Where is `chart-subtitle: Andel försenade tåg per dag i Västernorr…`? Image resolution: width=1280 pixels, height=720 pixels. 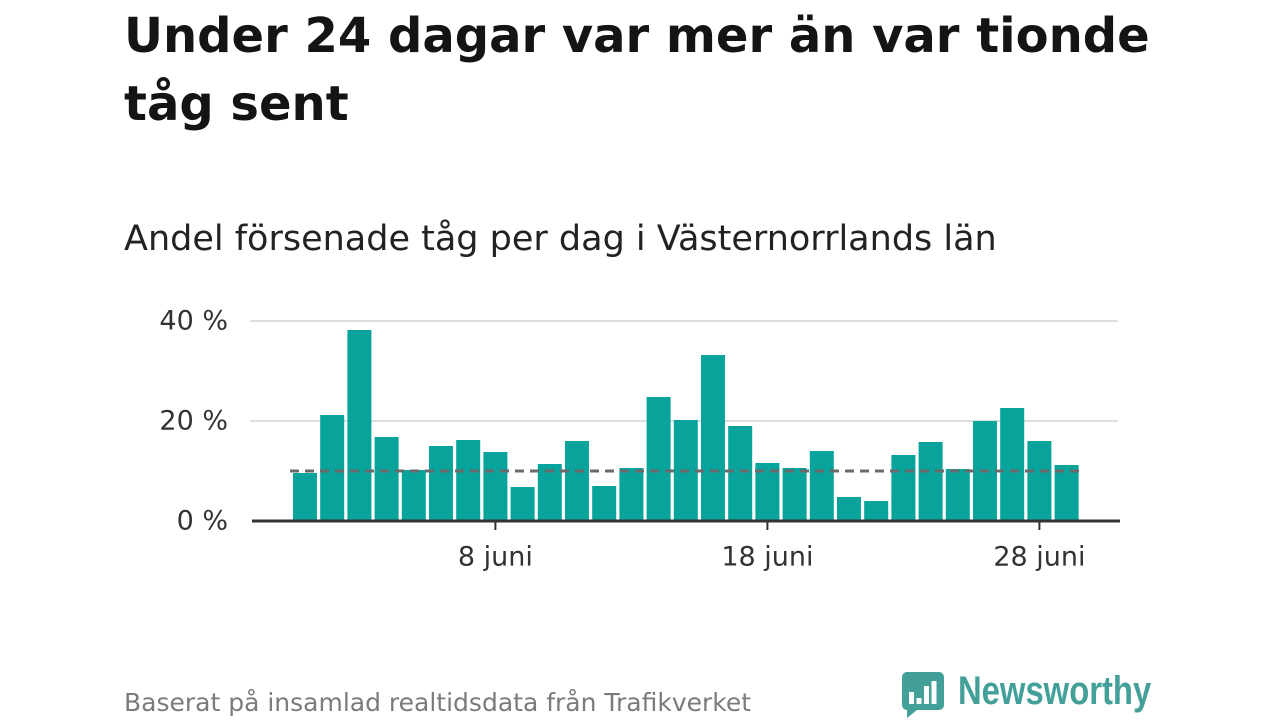
chart-subtitle: Andel försenade tåg per dag i Västernorr… is located at coordinates (560, 239).